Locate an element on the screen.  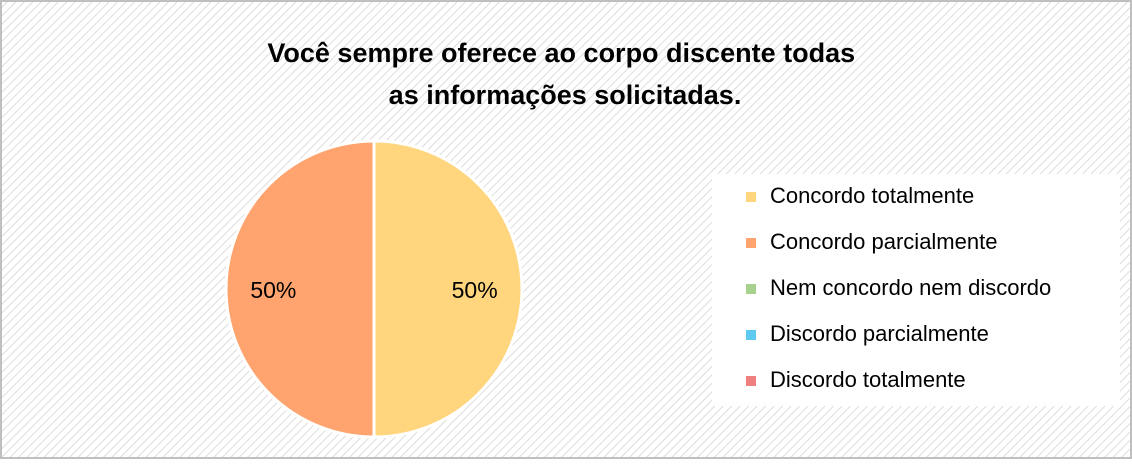
legend-label: Concordo parcialmente is located at coordinates (883, 241).